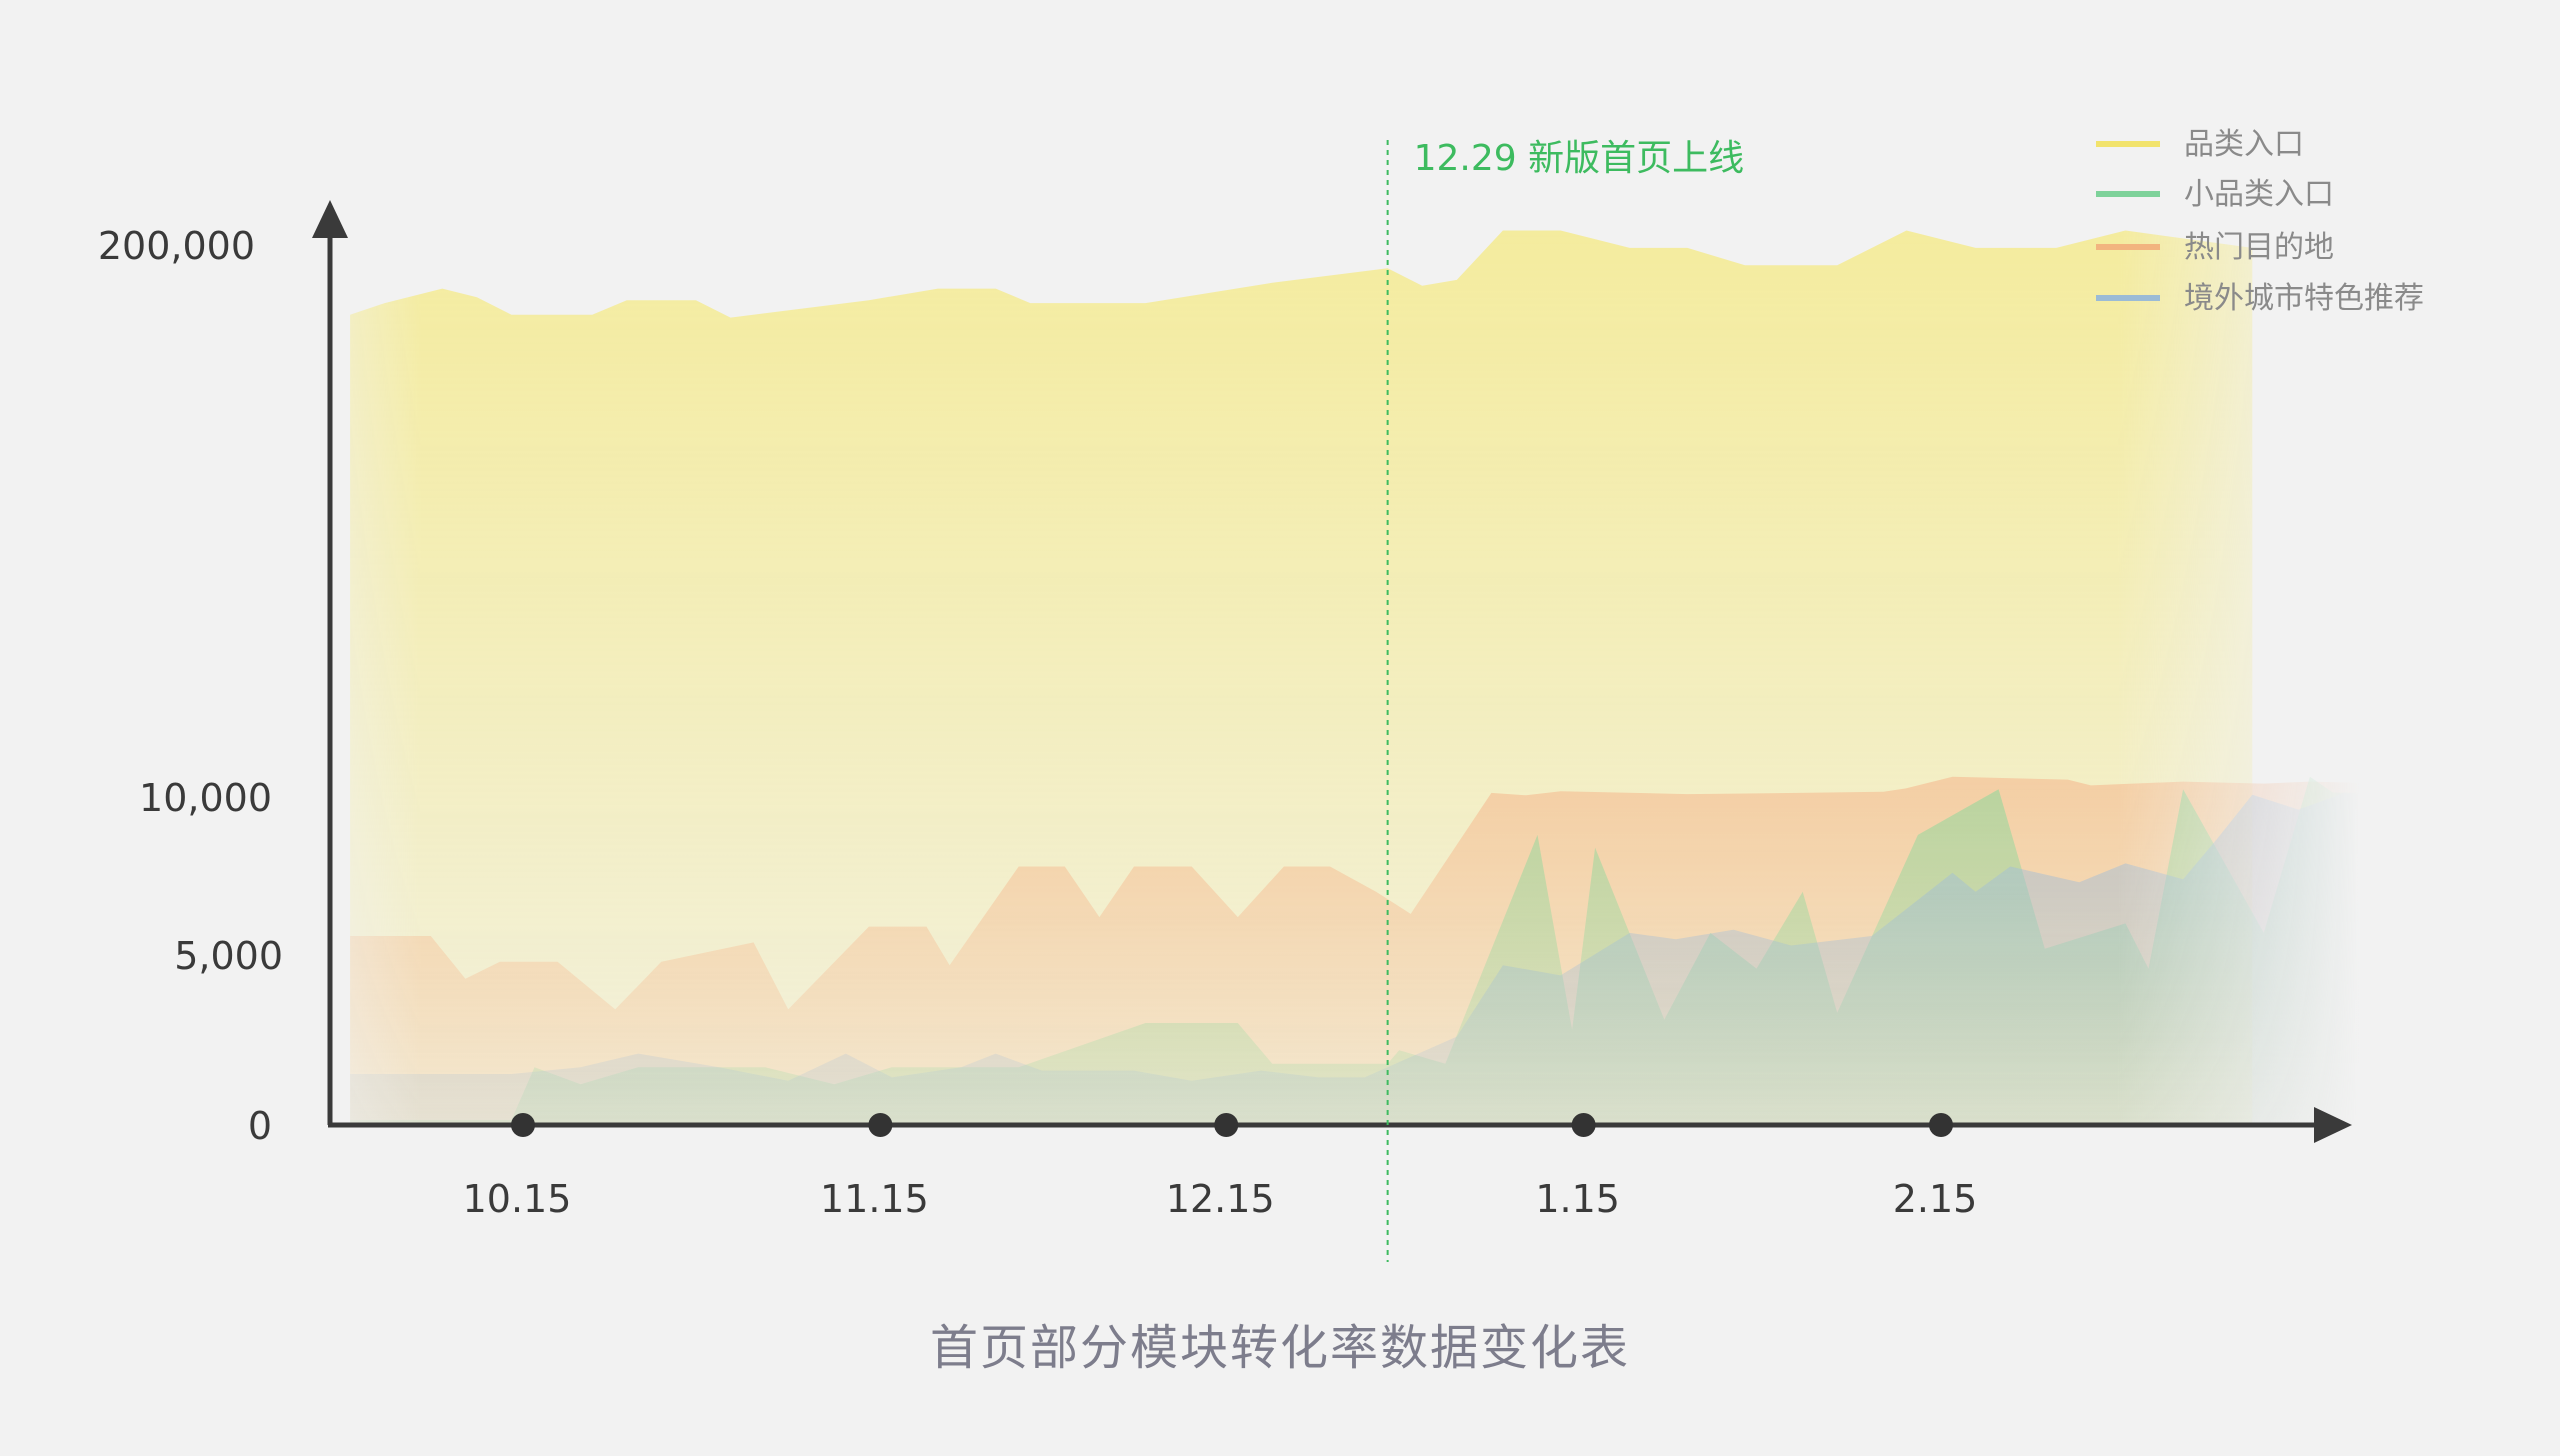  Describe the element at coordinates (228, 956) in the screenshot. I see `y-tick-label: 5,000` at that location.